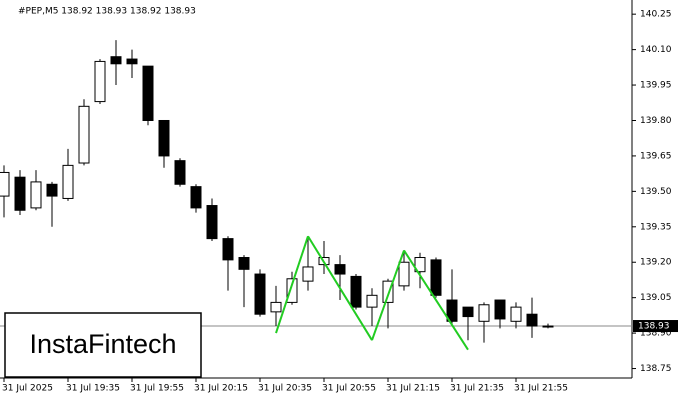  I want to click on x-tick-label: 31 Jul 21:15, so click(413, 389).